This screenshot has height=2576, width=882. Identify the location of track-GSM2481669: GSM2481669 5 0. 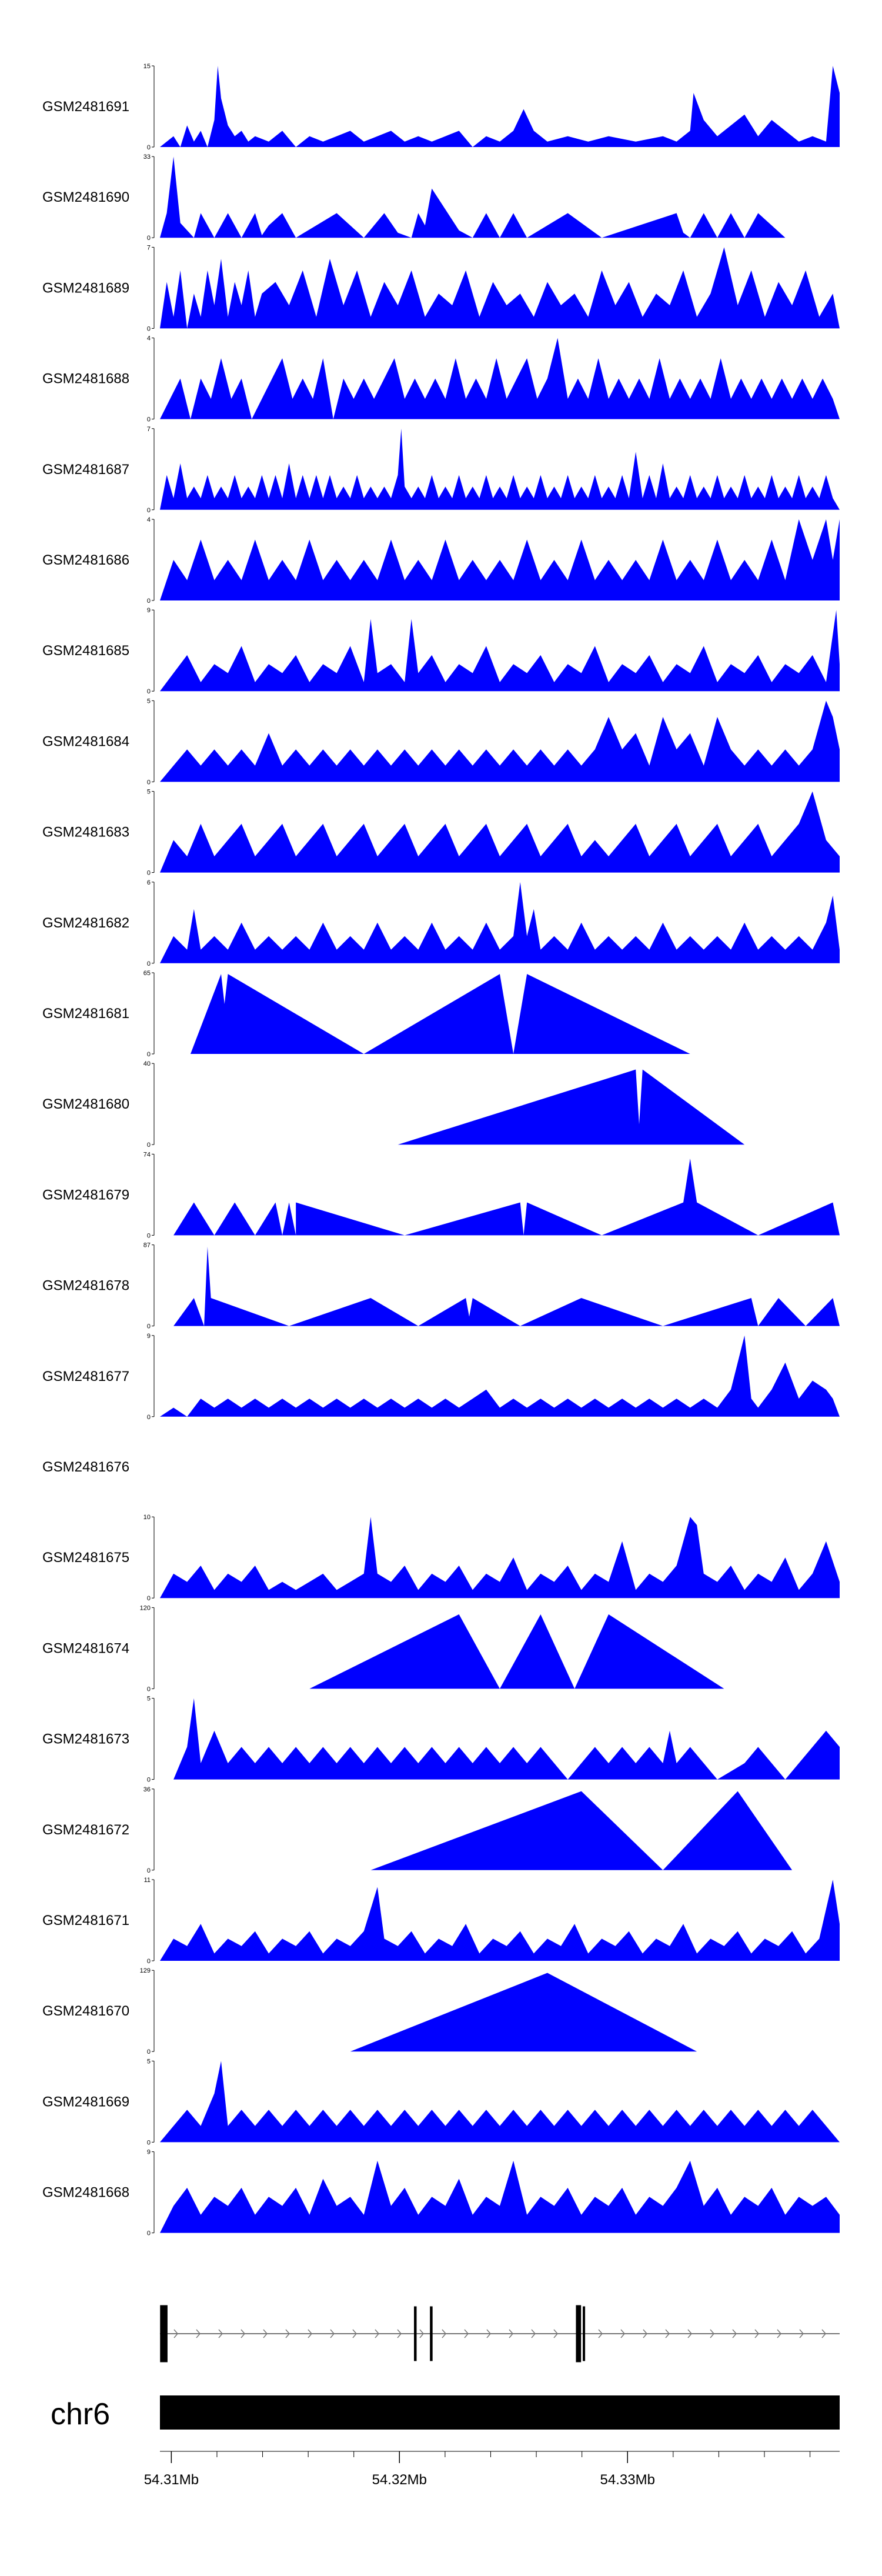
(441, 2102).